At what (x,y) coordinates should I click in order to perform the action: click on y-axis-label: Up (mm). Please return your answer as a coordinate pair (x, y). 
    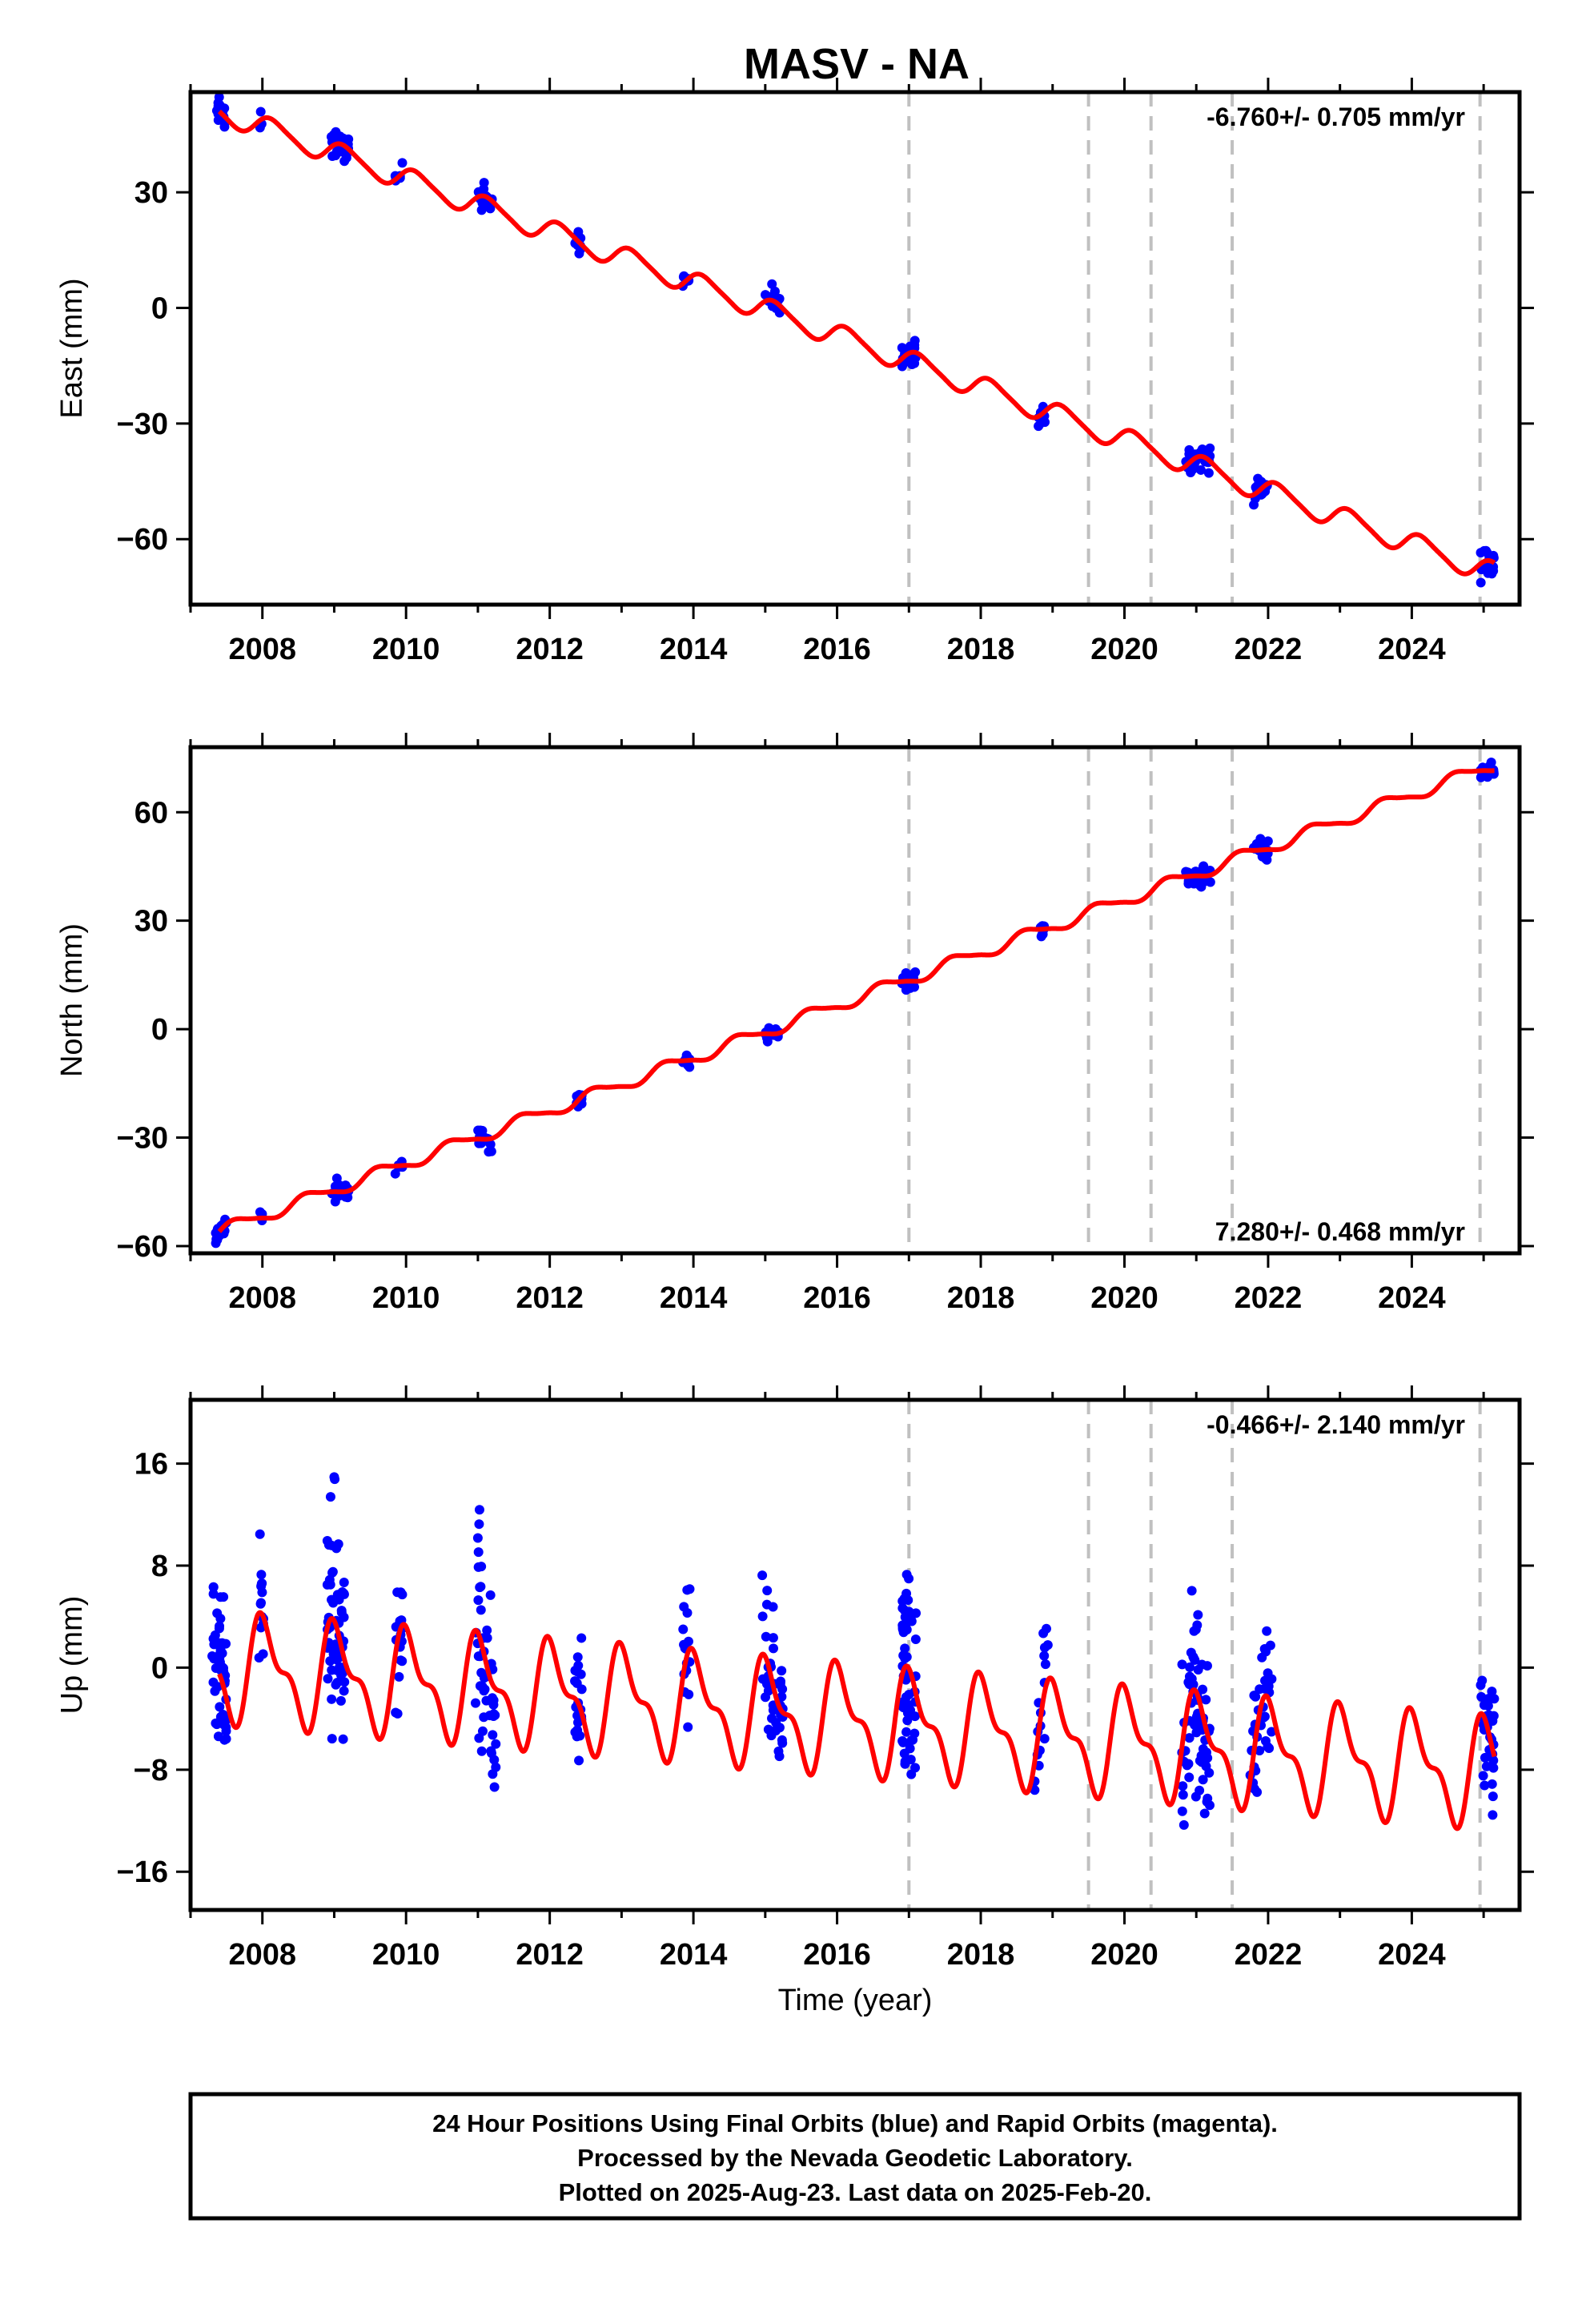
    Looking at the image, I should click on (72, 1655).